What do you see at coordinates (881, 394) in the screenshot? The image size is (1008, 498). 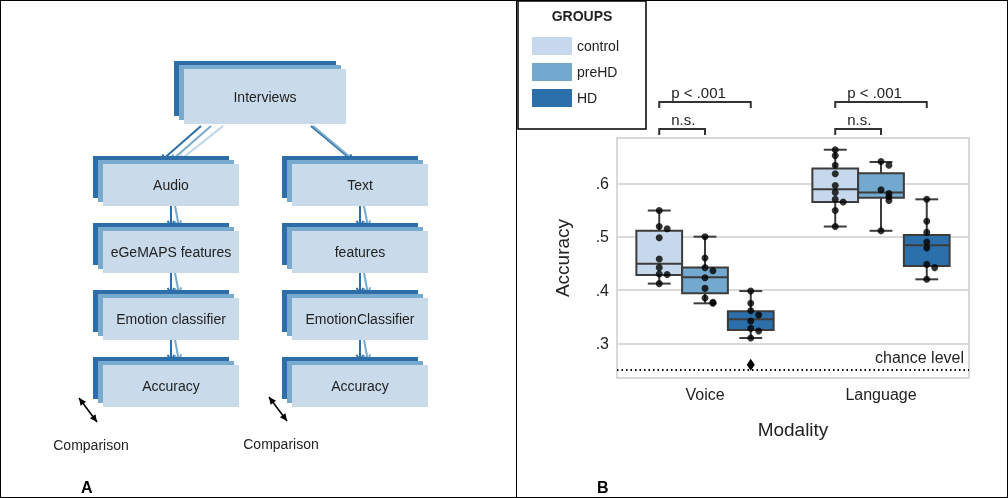 I see `x-tick-label: Language` at bounding box center [881, 394].